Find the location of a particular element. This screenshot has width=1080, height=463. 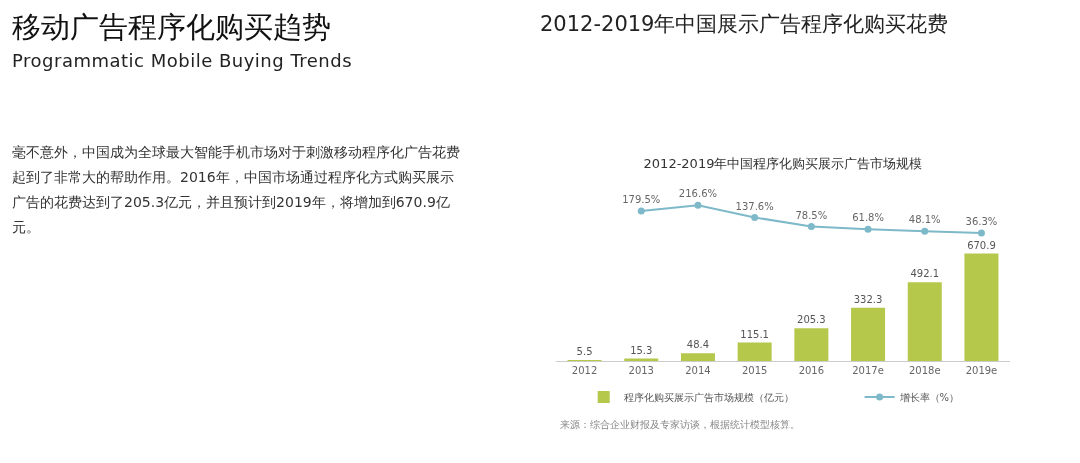

x-tick-label: 2017e is located at coordinates (868, 370).